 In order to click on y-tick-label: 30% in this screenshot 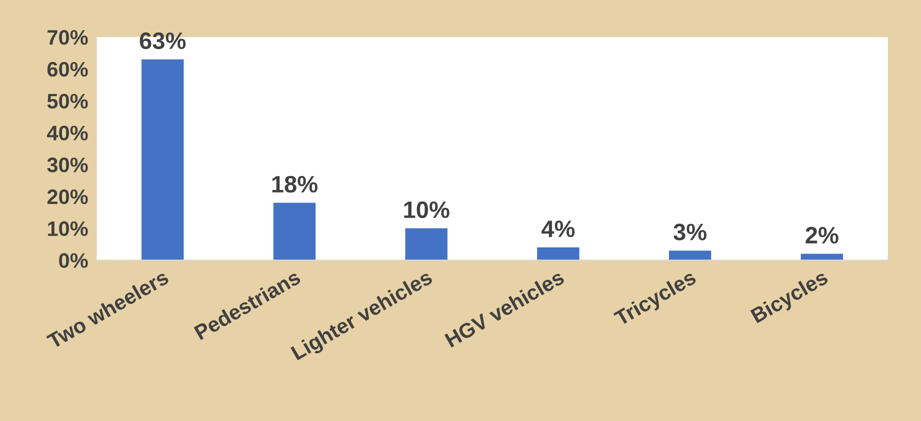, I will do `click(67, 165)`.